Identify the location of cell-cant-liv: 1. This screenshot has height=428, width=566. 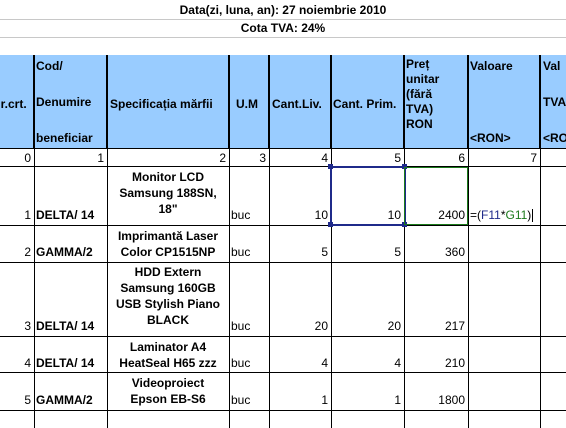
(324, 400).